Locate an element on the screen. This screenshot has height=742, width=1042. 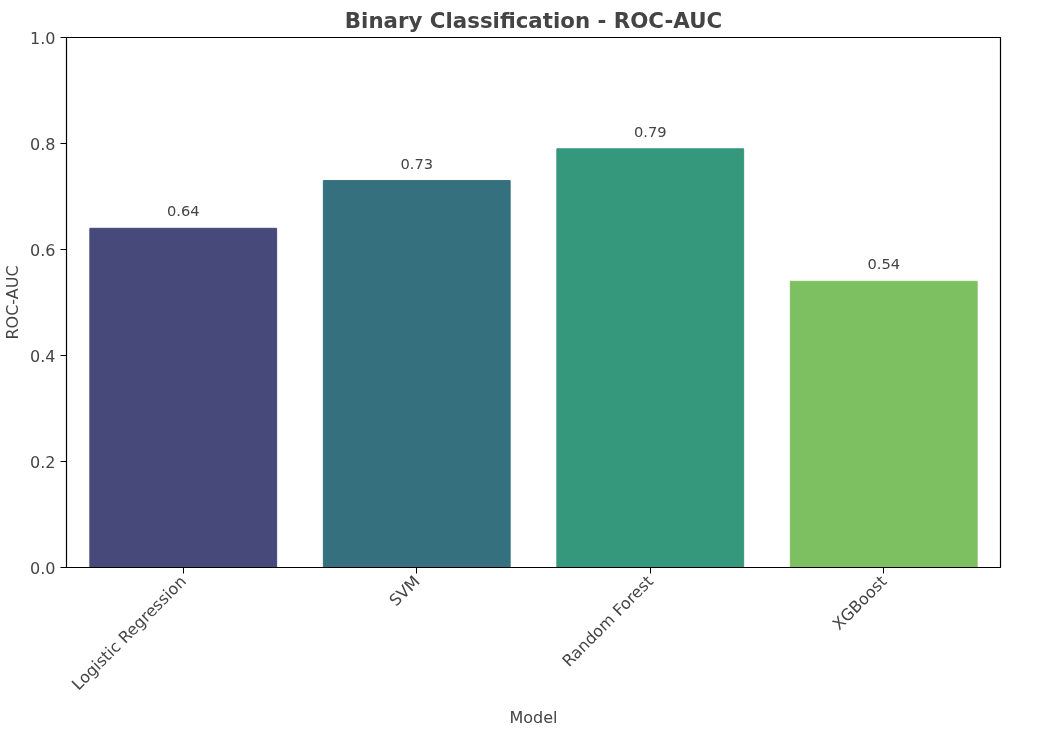
y-tick-label: 0.4 is located at coordinates (43, 356).